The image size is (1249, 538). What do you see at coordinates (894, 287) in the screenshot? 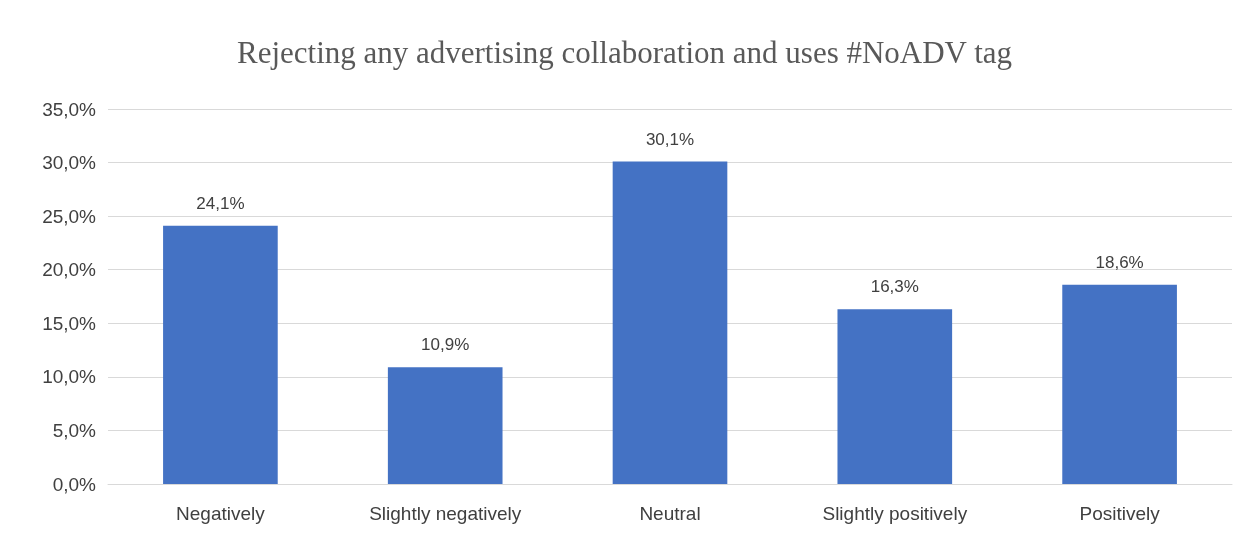
I see `data-label: 16,3%` at bounding box center [894, 287].